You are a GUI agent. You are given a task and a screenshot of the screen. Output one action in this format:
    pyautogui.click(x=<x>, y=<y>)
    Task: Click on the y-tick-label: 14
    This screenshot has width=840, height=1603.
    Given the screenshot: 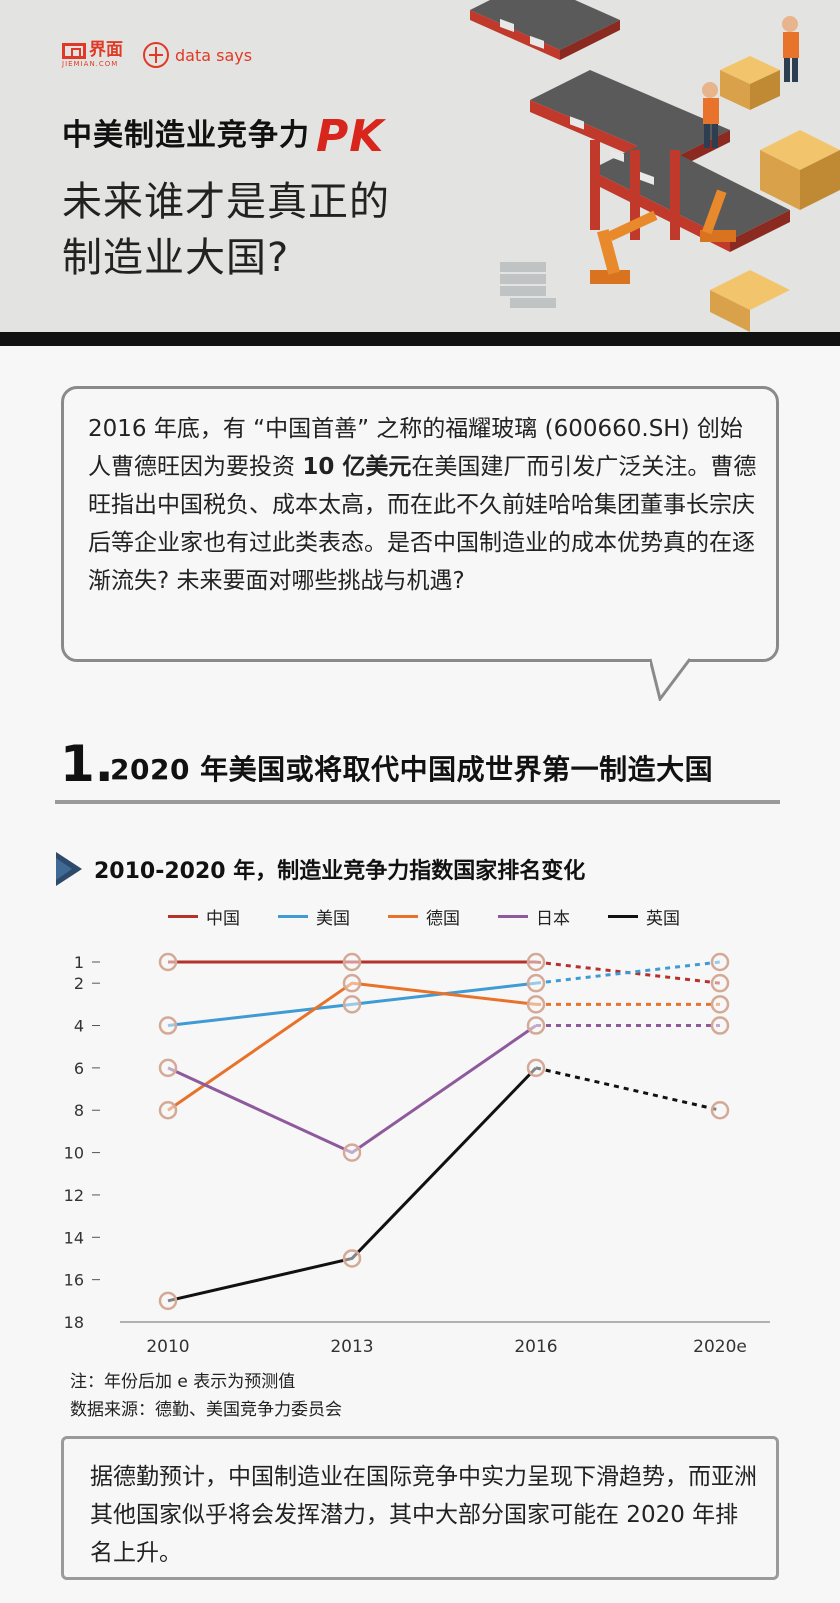 What is the action you would take?
    pyautogui.click(x=74, y=1237)
    